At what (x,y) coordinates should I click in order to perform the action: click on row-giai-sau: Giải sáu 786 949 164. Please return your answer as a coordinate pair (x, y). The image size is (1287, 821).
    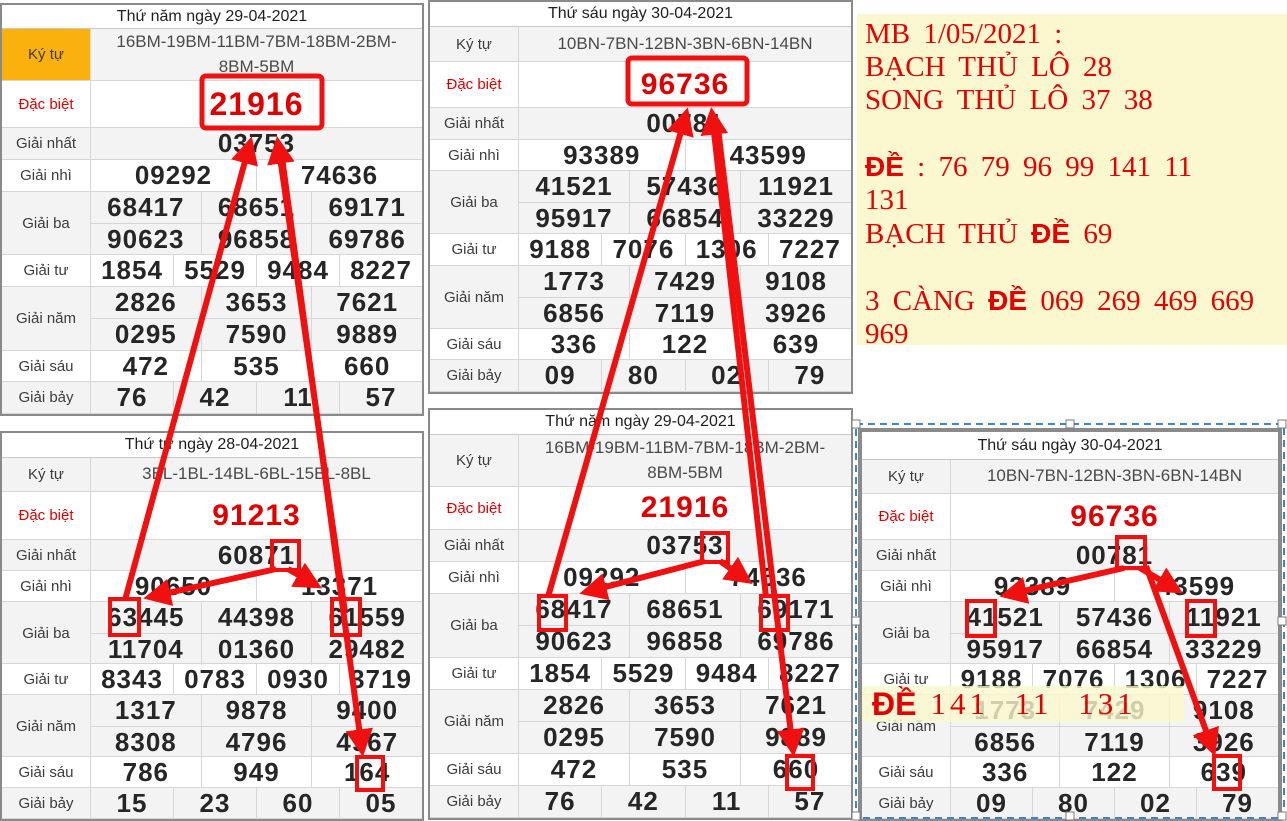
    Looking at the image, I should click on (212, 772).